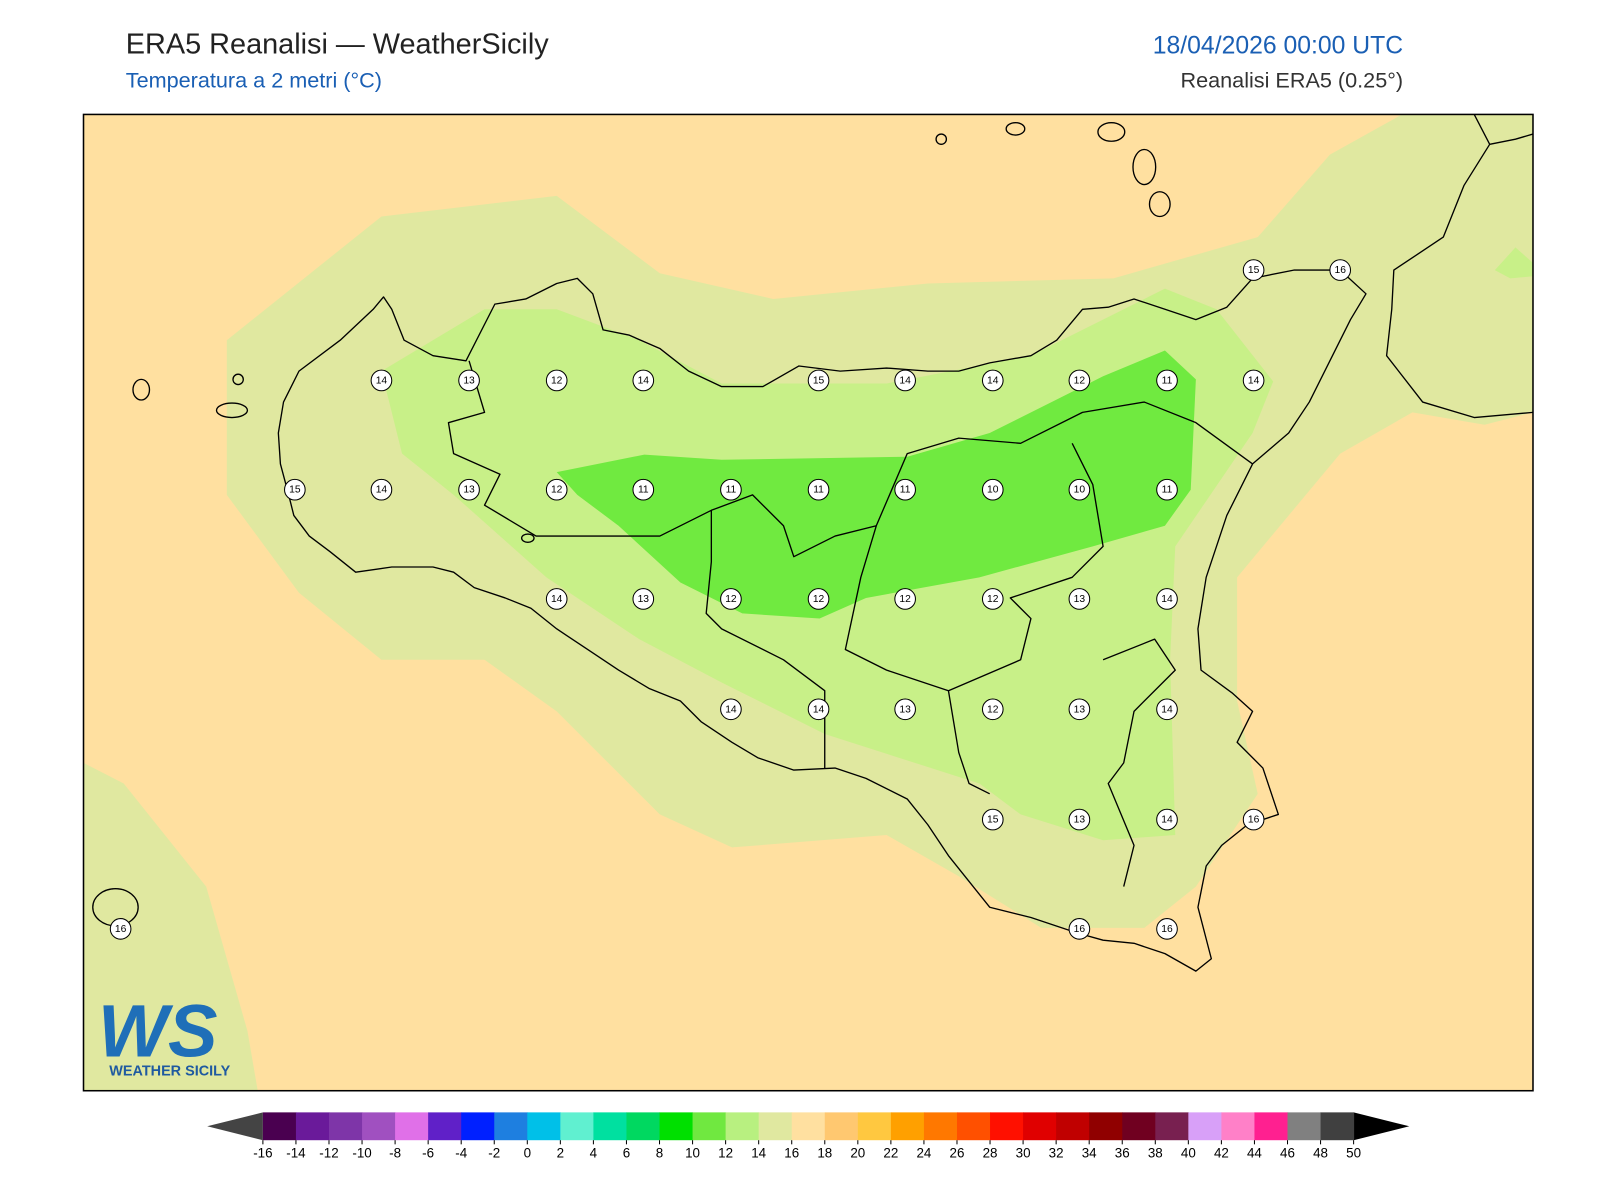 The width and height of the screenshot is (1600, 1200). Describe the element at coordinates (560, 1153) in the screenshot. I see `colorbar-tick-label: 2` at that location.